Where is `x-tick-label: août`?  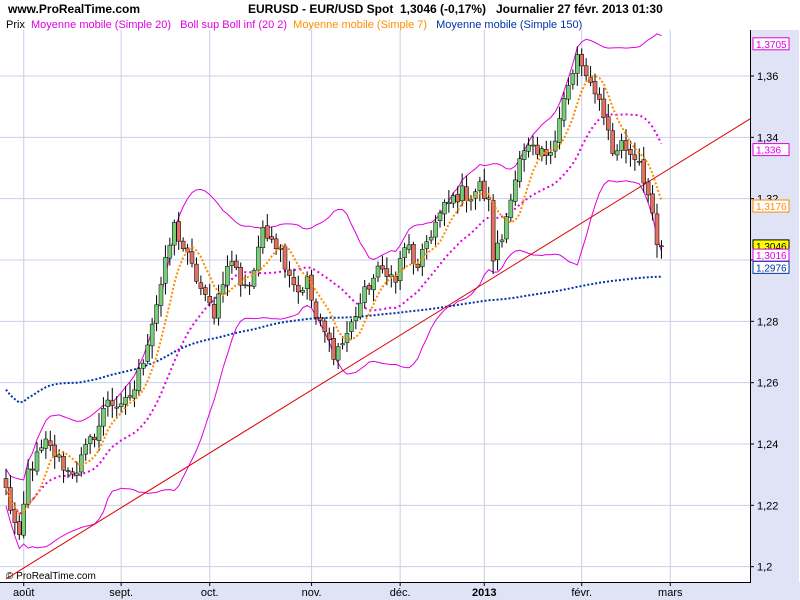
x-tick-label: août is located at coordinates (23, 593).